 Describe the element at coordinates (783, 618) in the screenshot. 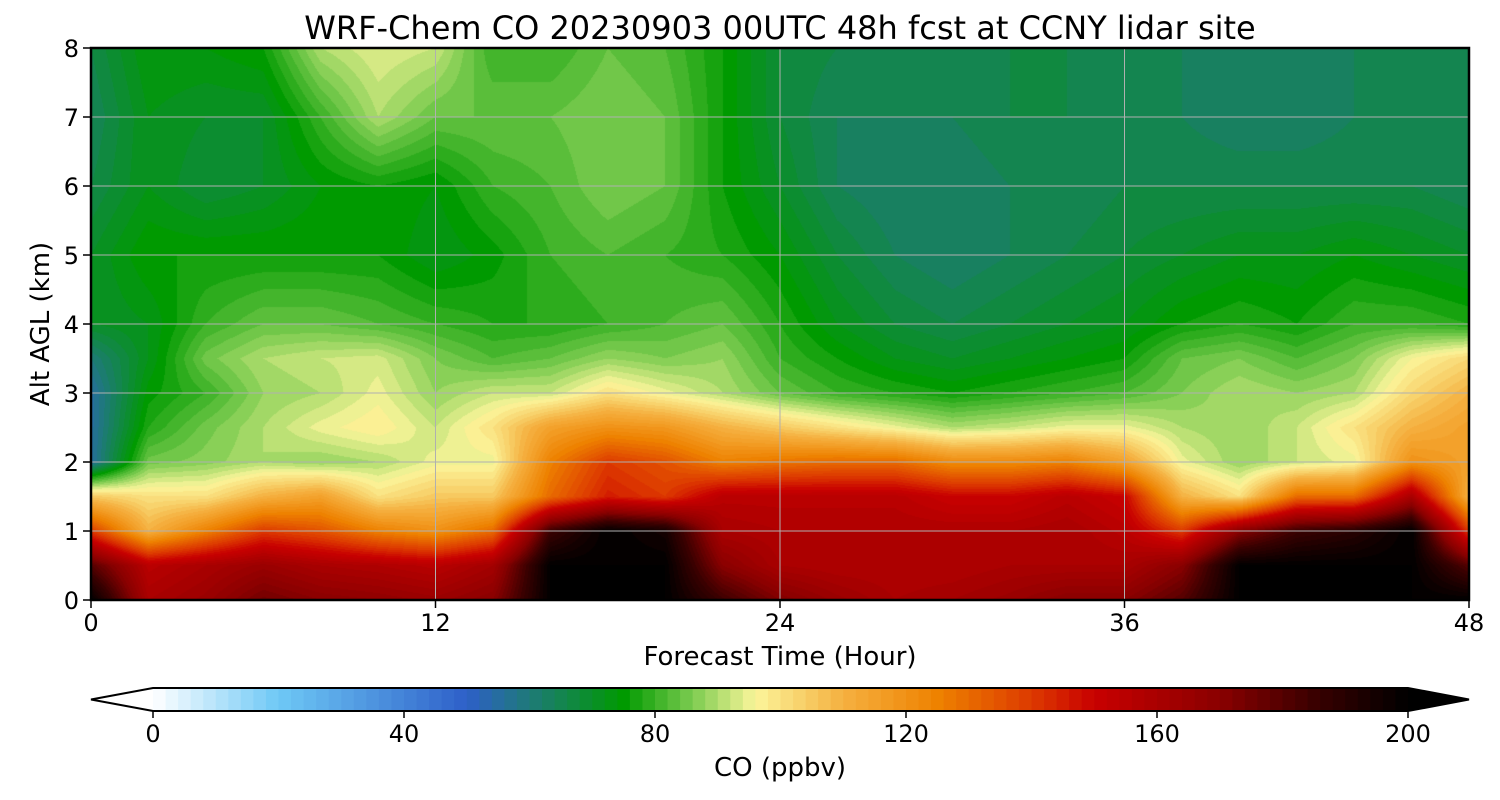

I see `x-axis: 0 12 24 36 48` at that location.